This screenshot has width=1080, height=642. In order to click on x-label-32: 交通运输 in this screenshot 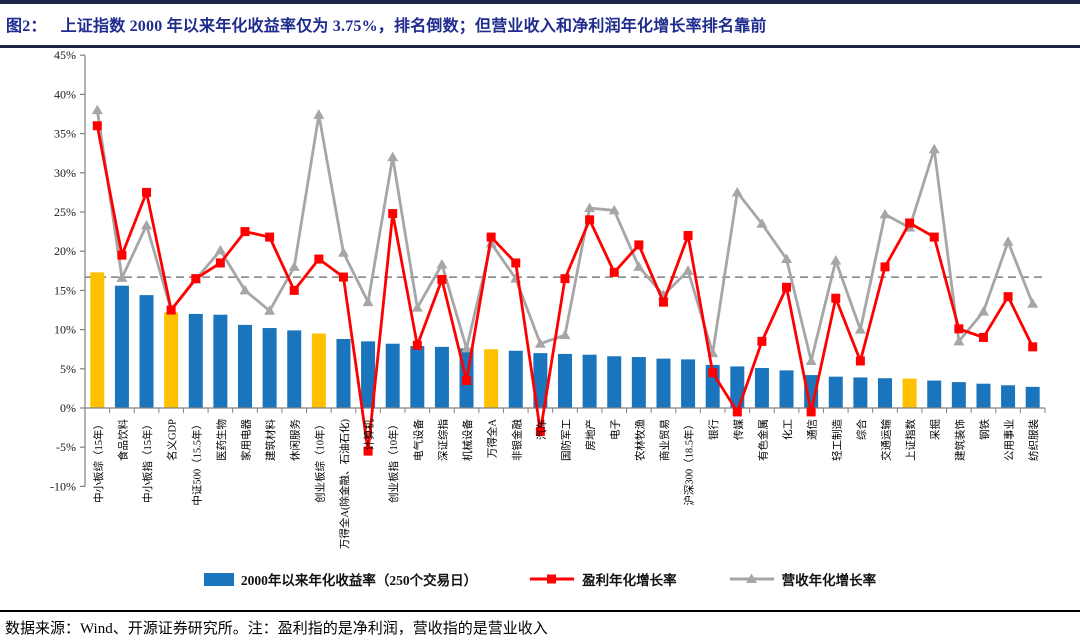, I will do `click(886, 440)`.